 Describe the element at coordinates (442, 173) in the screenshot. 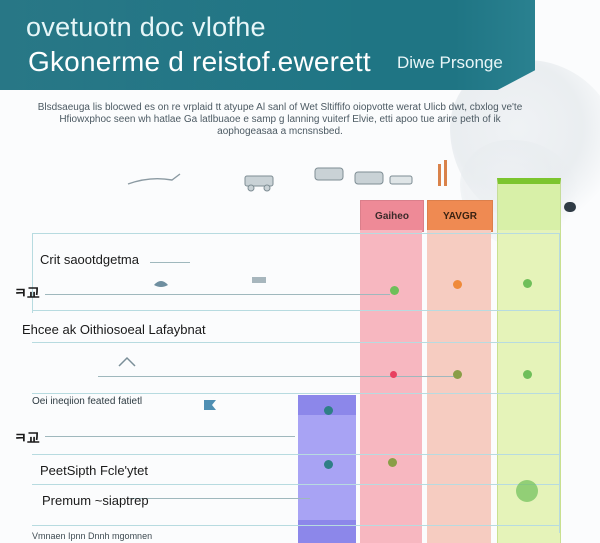

I see `flame-icon` at that location.